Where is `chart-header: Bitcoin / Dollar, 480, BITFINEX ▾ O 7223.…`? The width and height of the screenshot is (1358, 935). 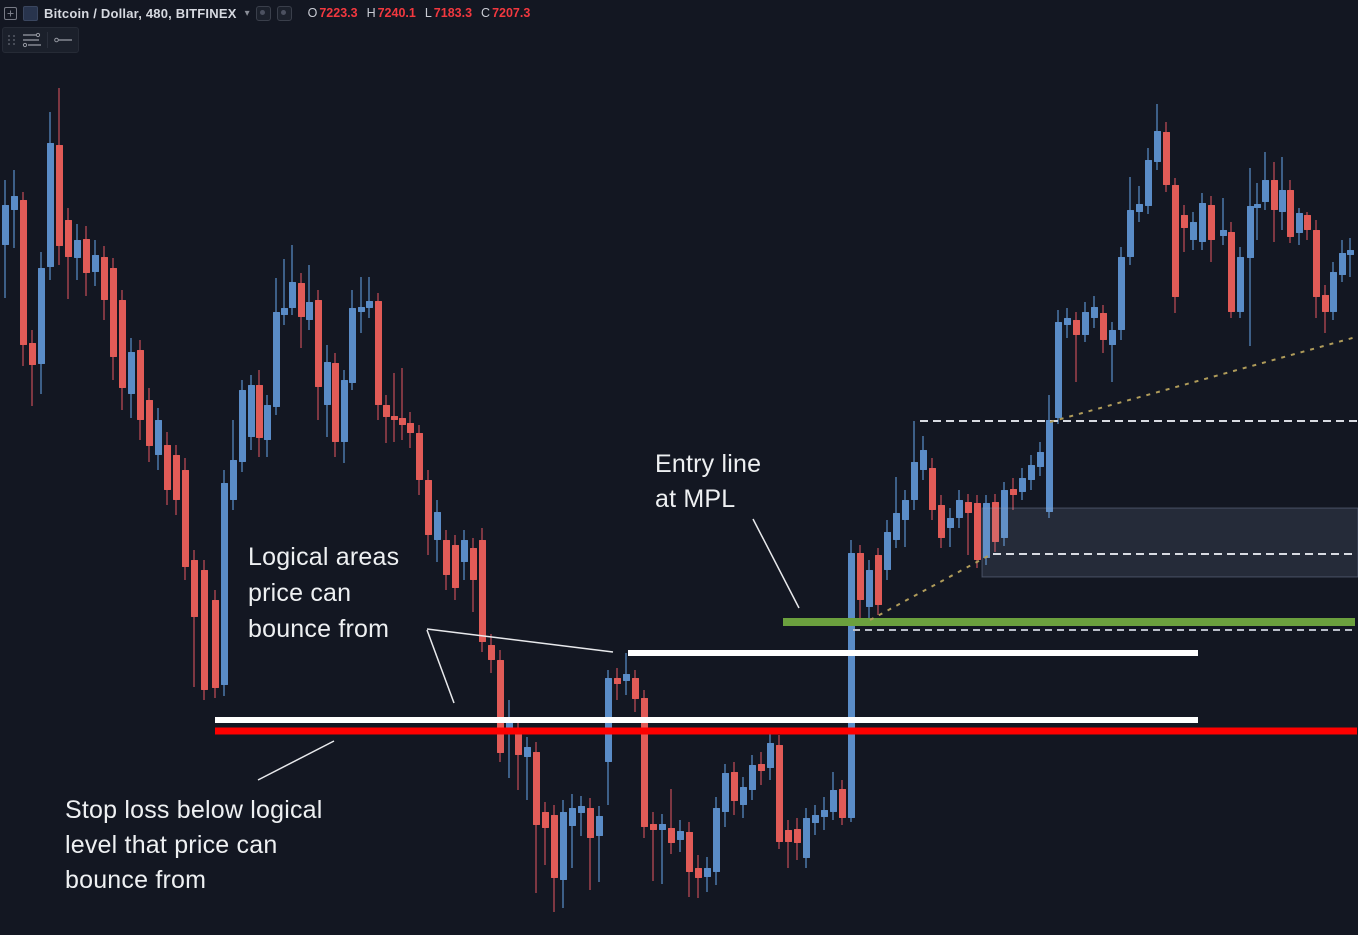 chart-header: Bitcoin / Dollar, 480, BITFINEX ▾ O 7223.… is located at coordinates (265, 13).